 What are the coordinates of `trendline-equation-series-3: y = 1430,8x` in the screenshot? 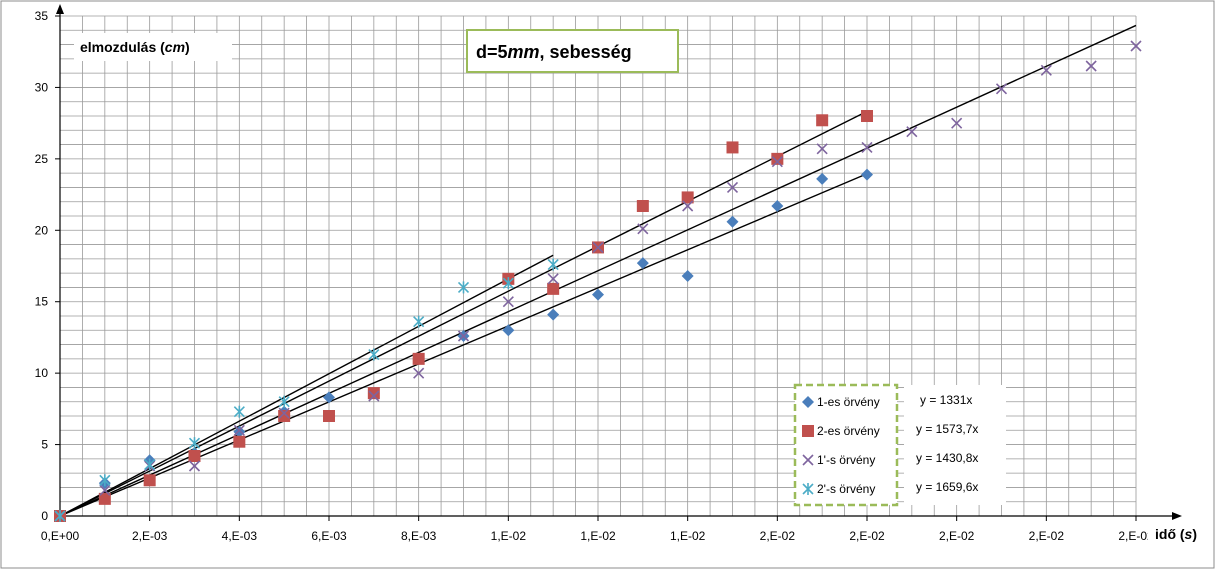 It's located at (947, 458).